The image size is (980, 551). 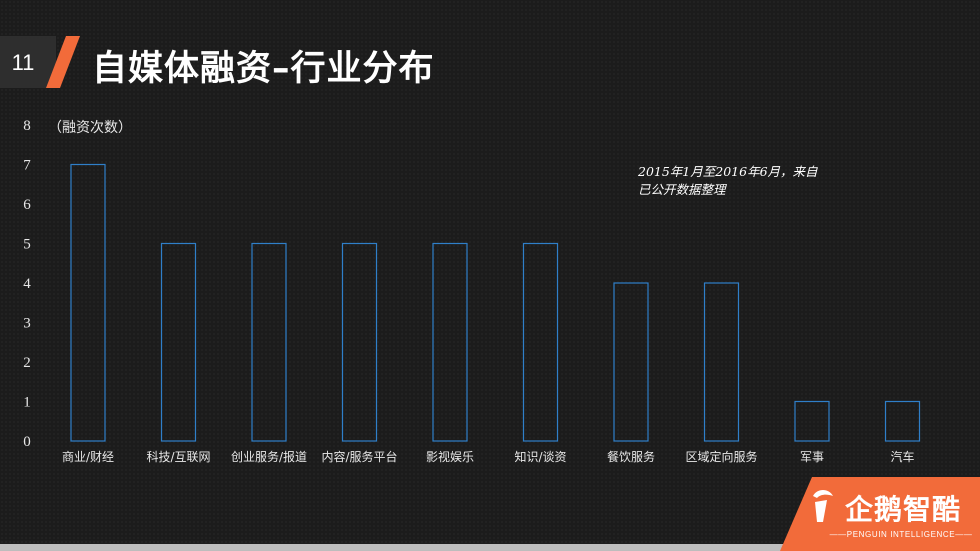 What do you see at coordinates (27, 205) in the screenshot?
I see `y-tick-label: 6` at bounding box center [27, 205].